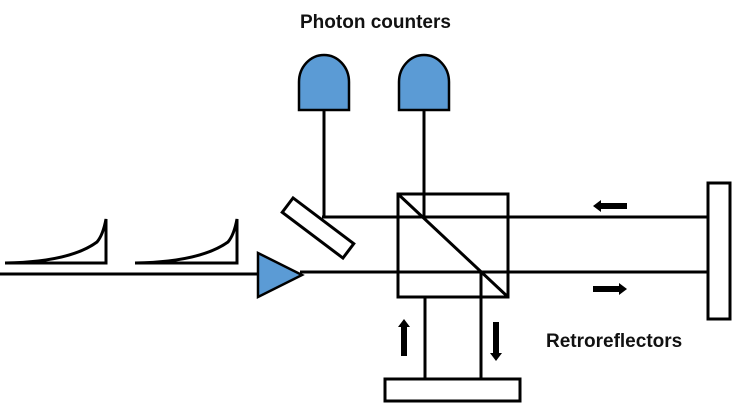  Describe the element at coordinates (280, 275) in the screenshot. I see `amplifier-triangle` at that location.